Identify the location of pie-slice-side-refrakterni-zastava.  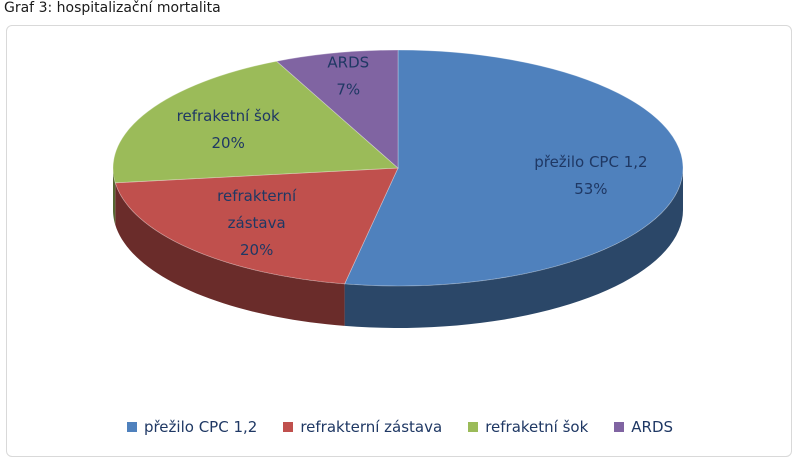
(230, 254).